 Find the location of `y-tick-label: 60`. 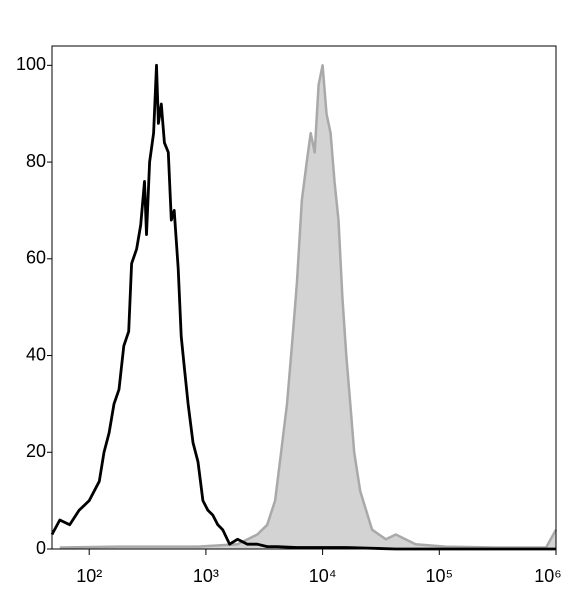

y-tick-label: 60 is located at coordinates (36, 258).